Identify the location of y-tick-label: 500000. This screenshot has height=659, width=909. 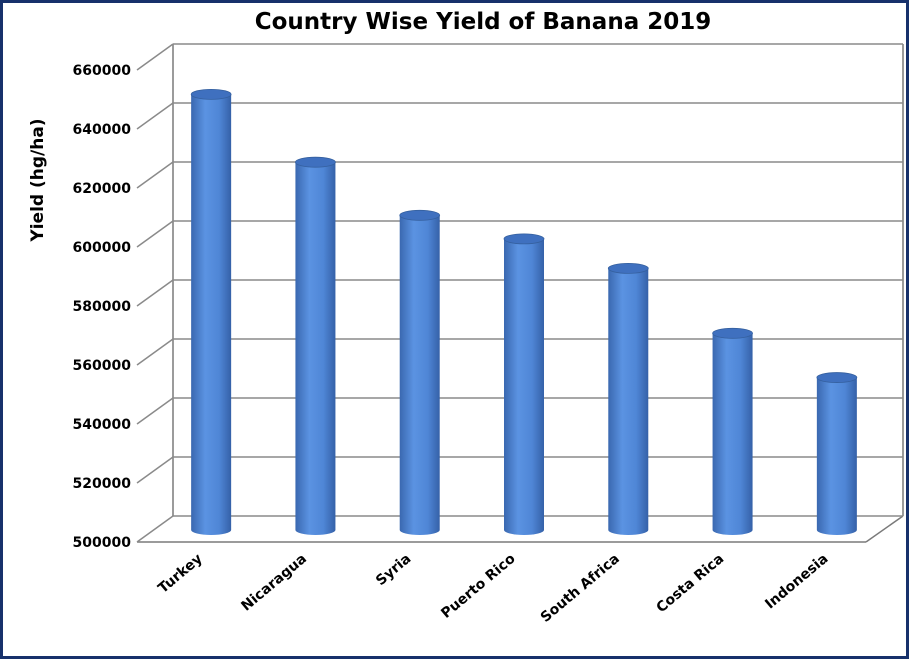
(102, 543).